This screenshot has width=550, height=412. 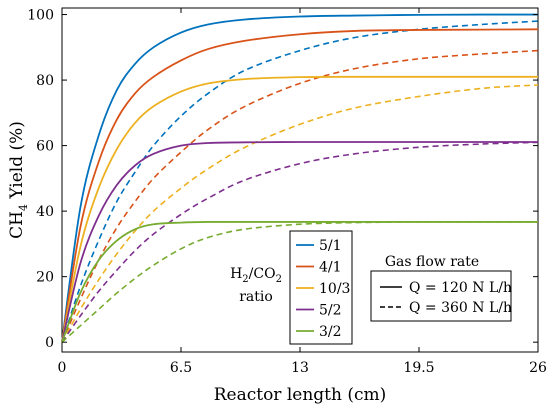 I want to click on y-axis-title-subscript: 4, so click(x=23, y=207).